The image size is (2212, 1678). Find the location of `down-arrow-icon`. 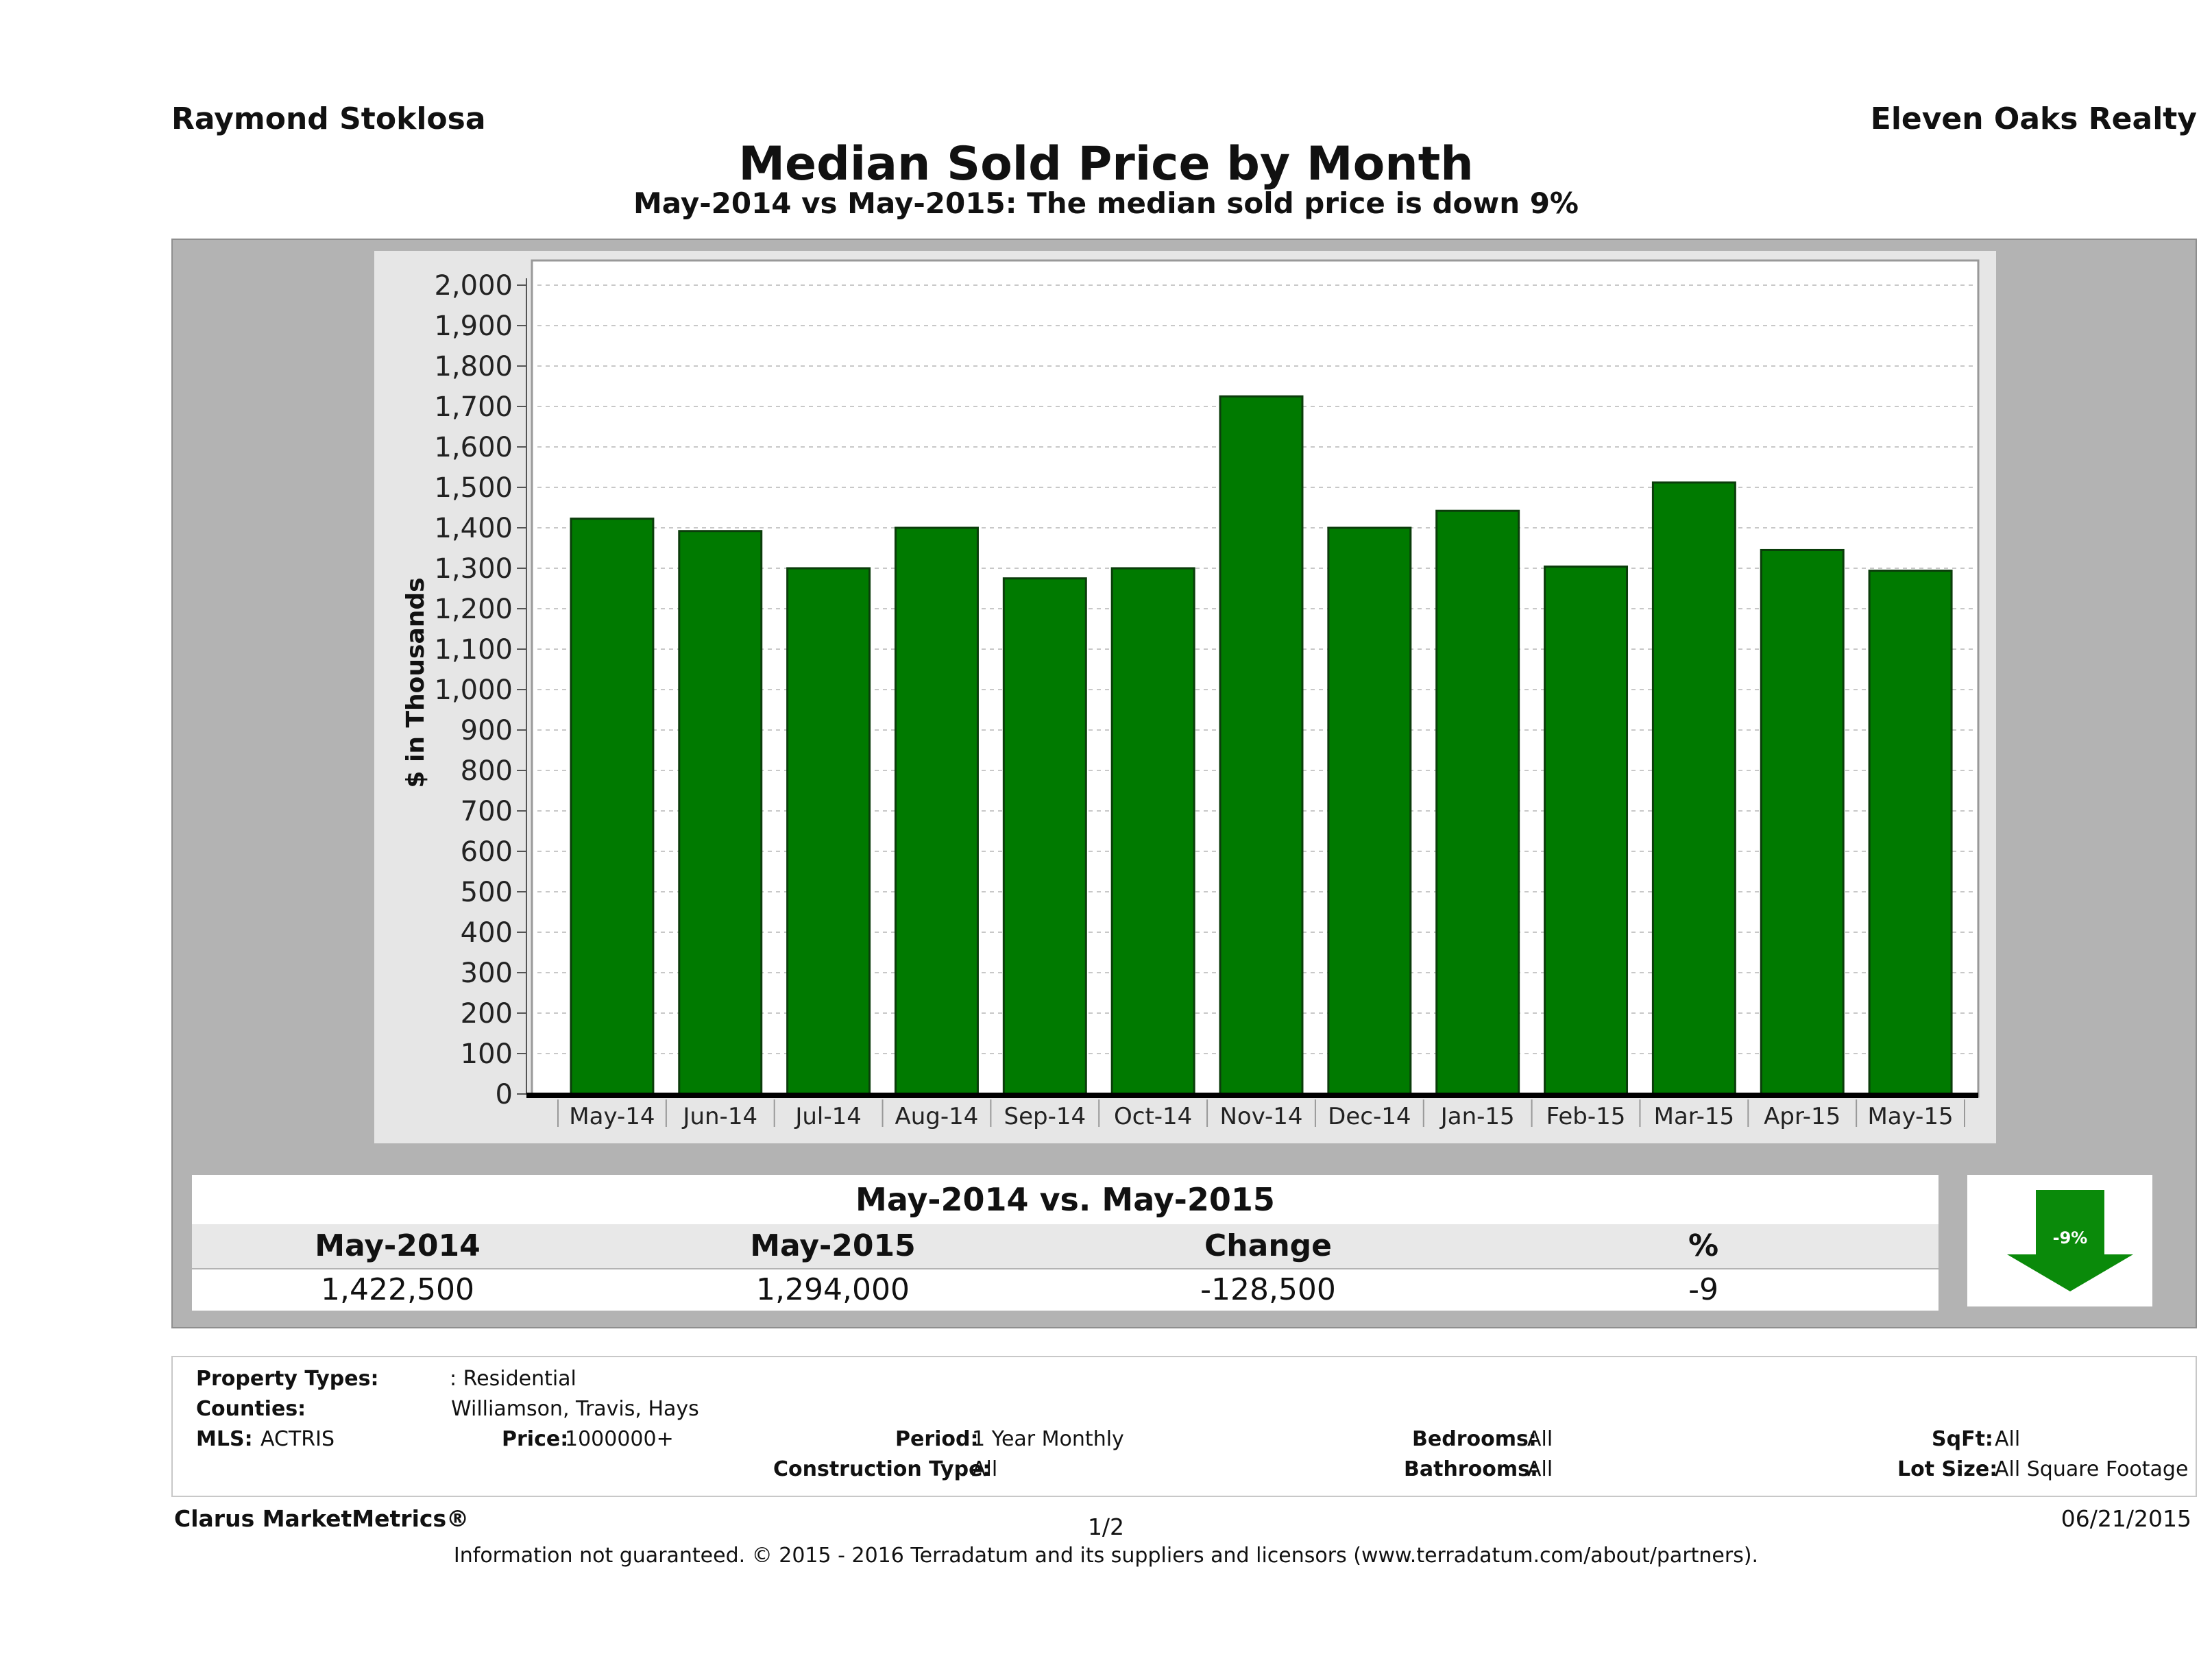

down-arrow-icon is located at coordinates (2070, 1240).